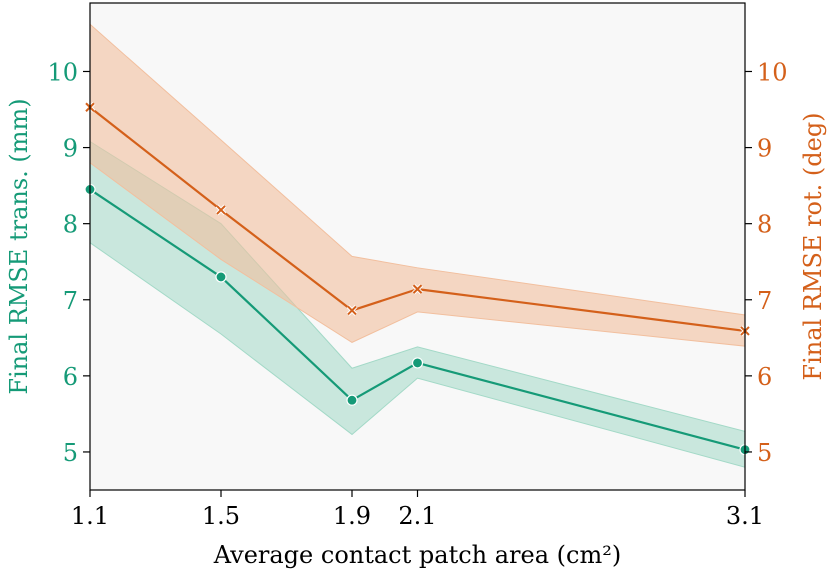 This screenshot has height=575, width=831. Describe the element at coordinates (70, 149) in the screenshot. I see `left-y-tick-label: 9` at that location.